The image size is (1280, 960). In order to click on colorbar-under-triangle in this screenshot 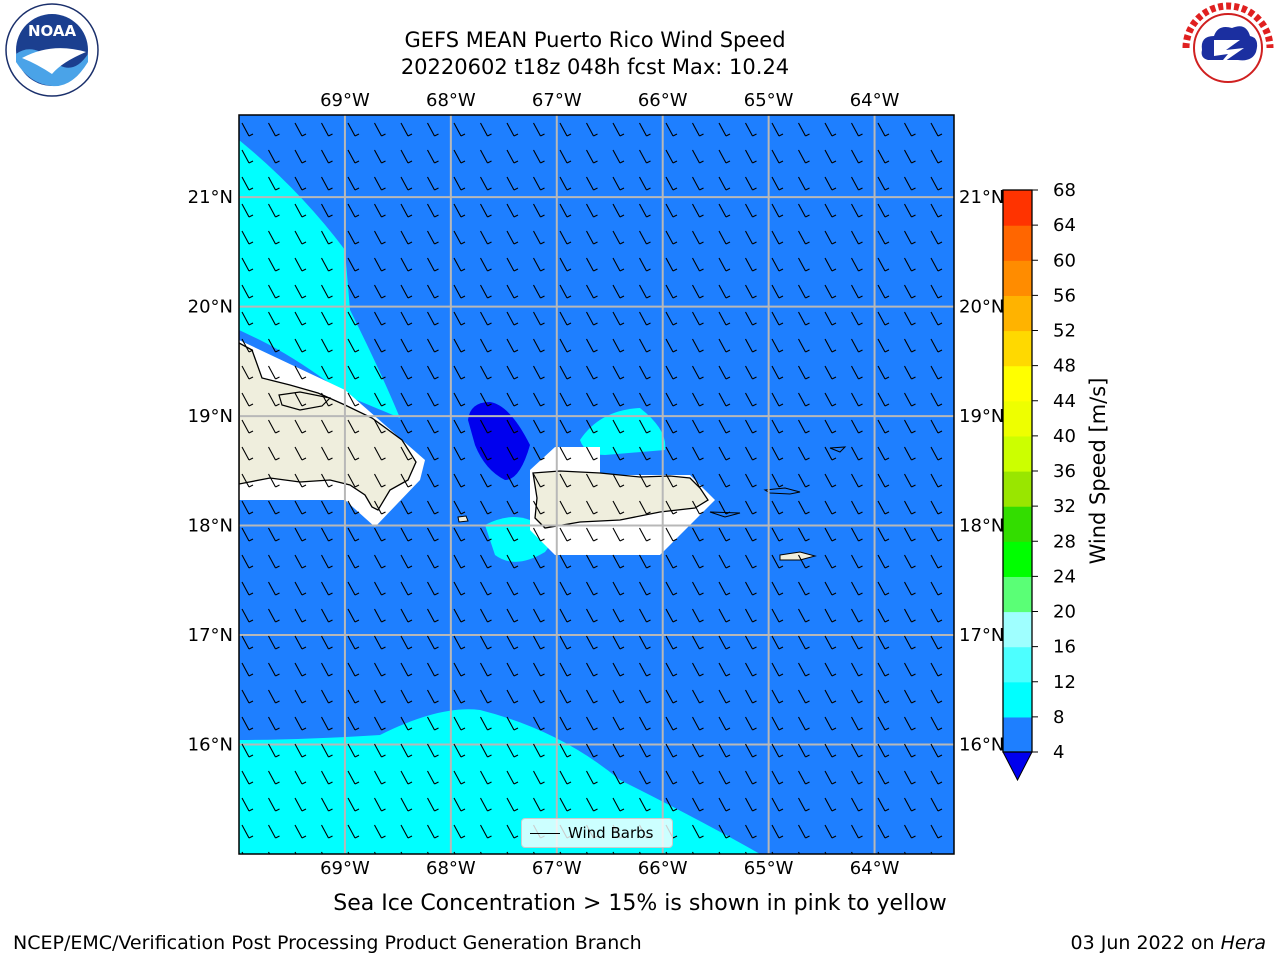, I will do `click(1017, 766)`.